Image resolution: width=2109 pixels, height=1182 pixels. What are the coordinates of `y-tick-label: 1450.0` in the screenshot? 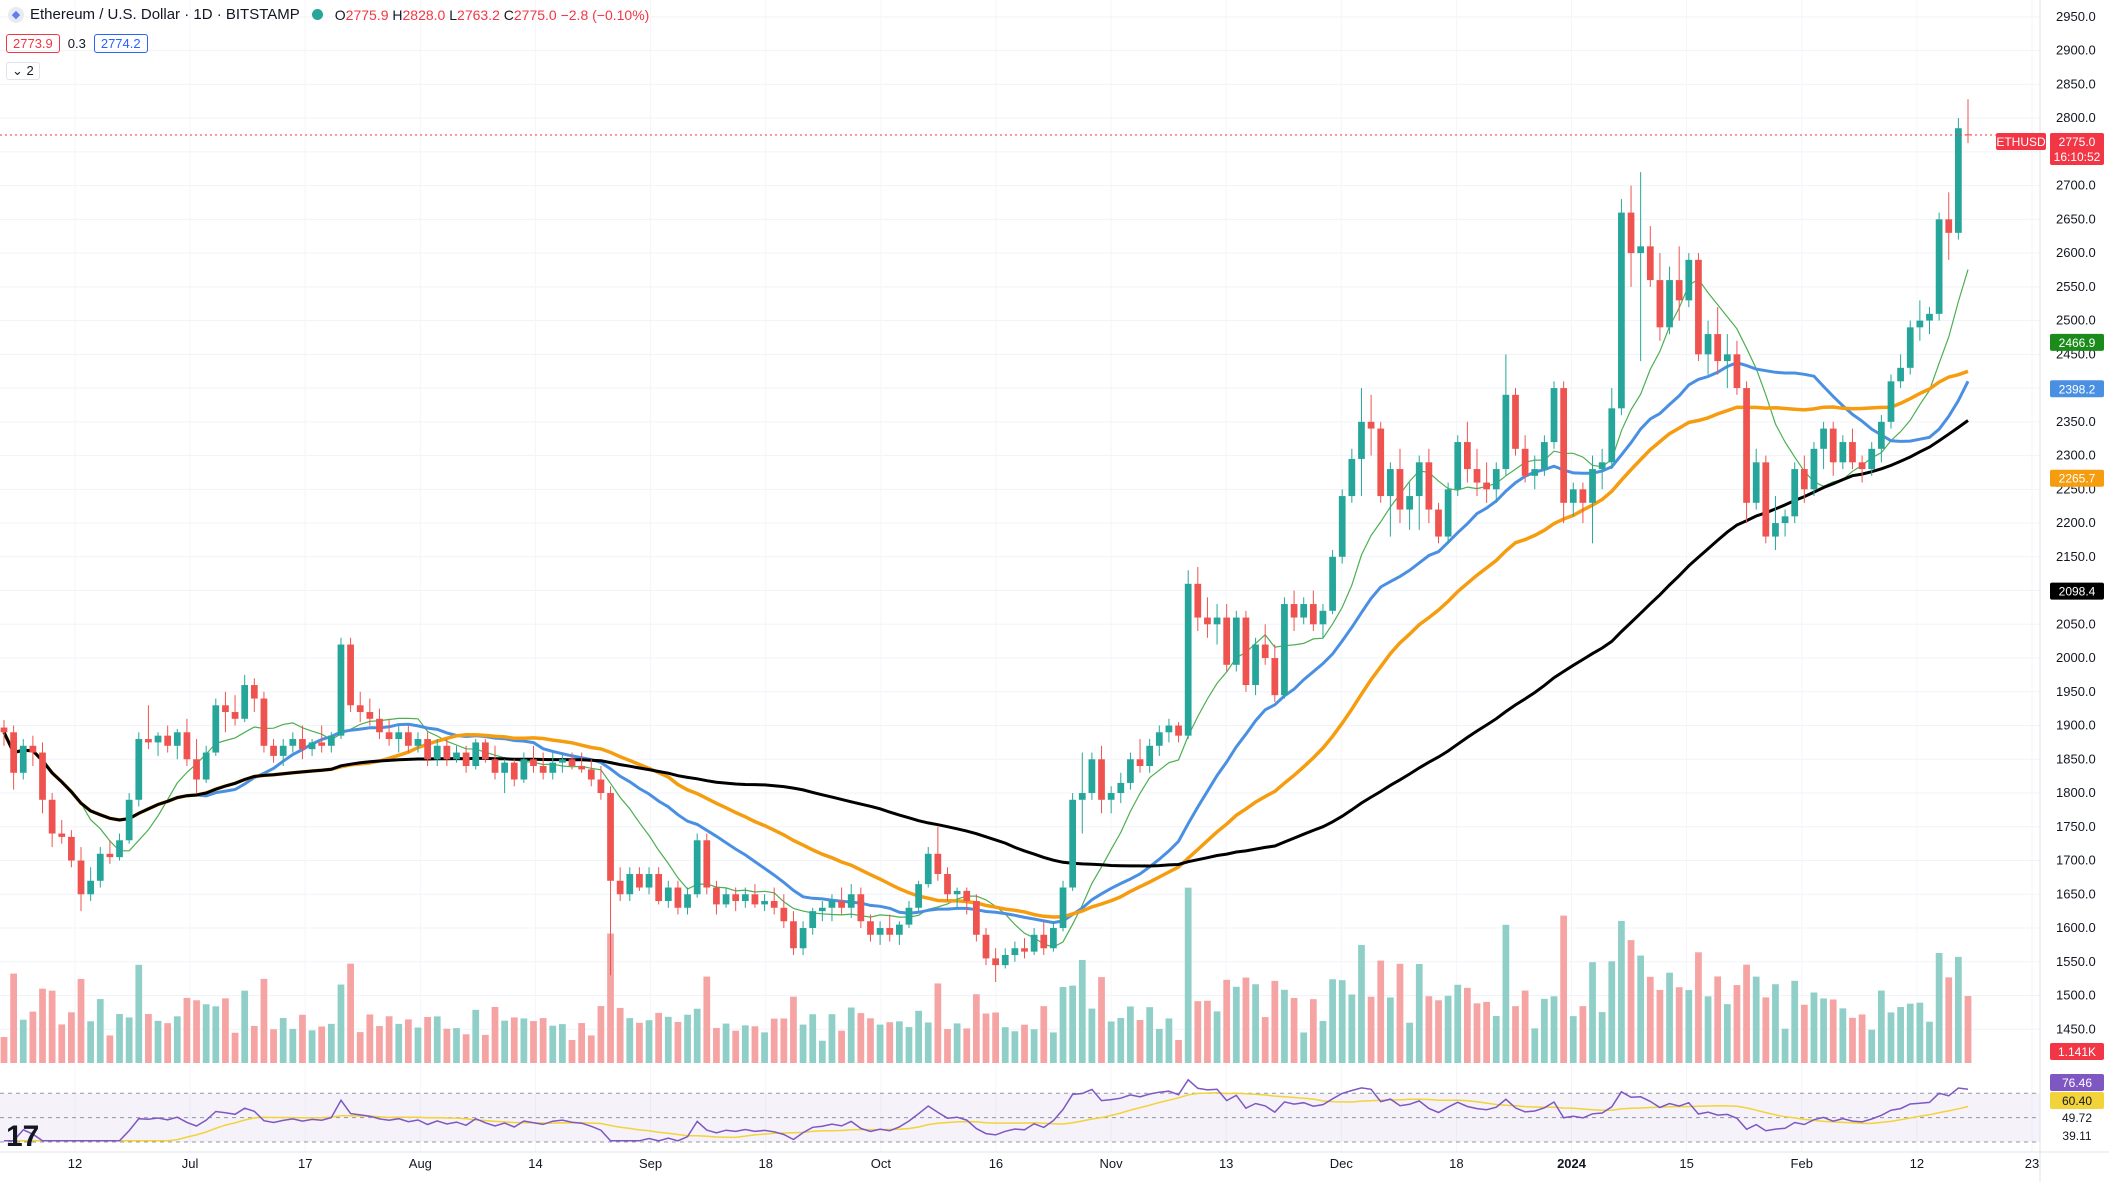 It's located at (2076, 1028).